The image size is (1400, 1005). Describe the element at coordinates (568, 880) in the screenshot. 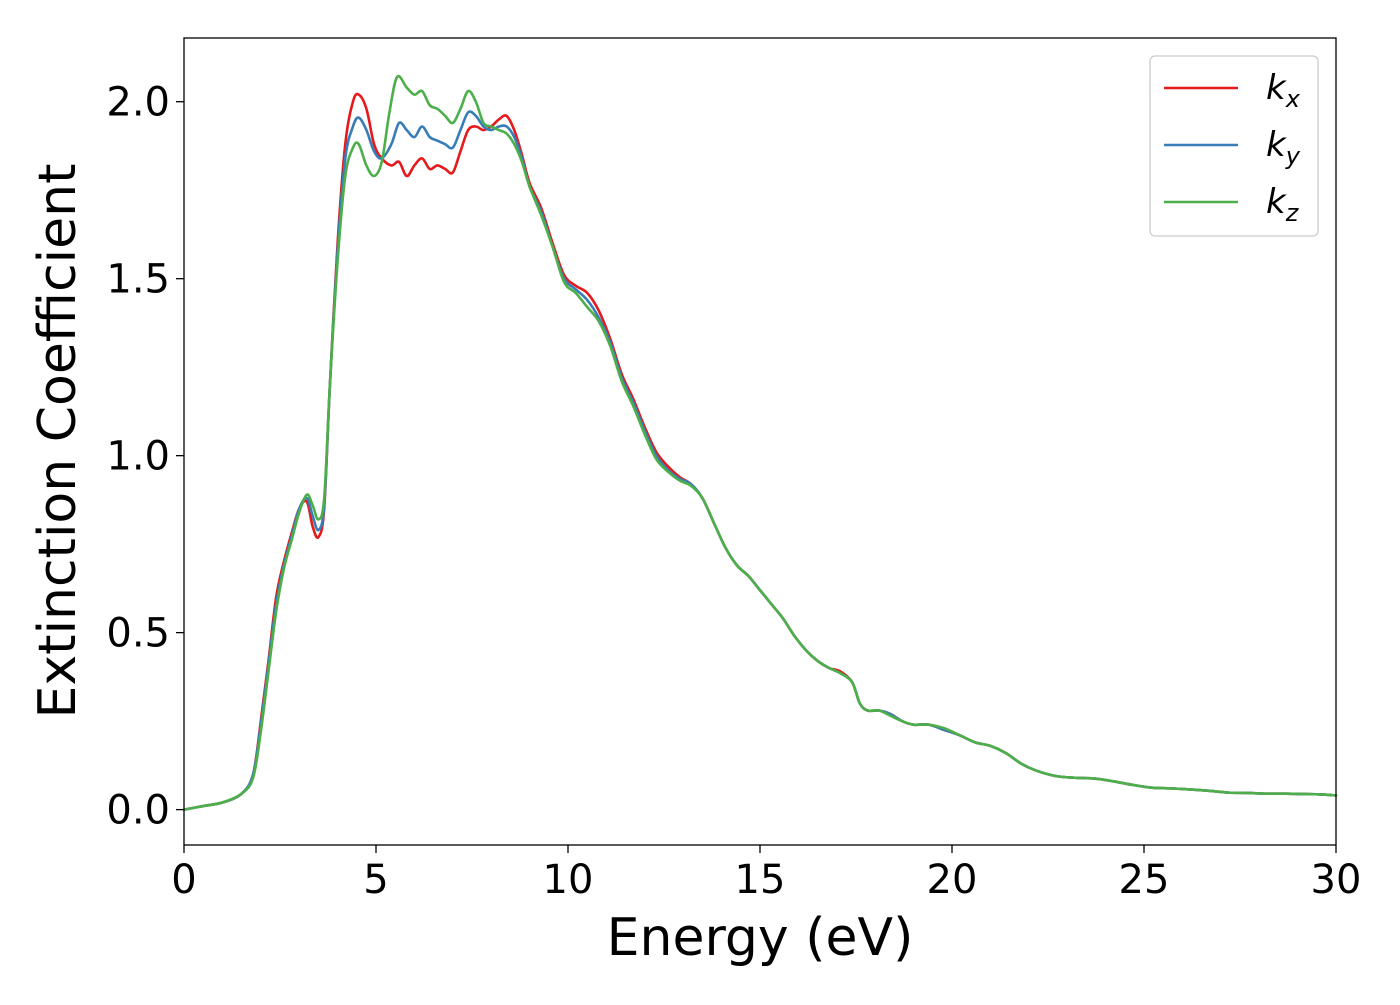

I see `x-tick-label: 10` at that location.